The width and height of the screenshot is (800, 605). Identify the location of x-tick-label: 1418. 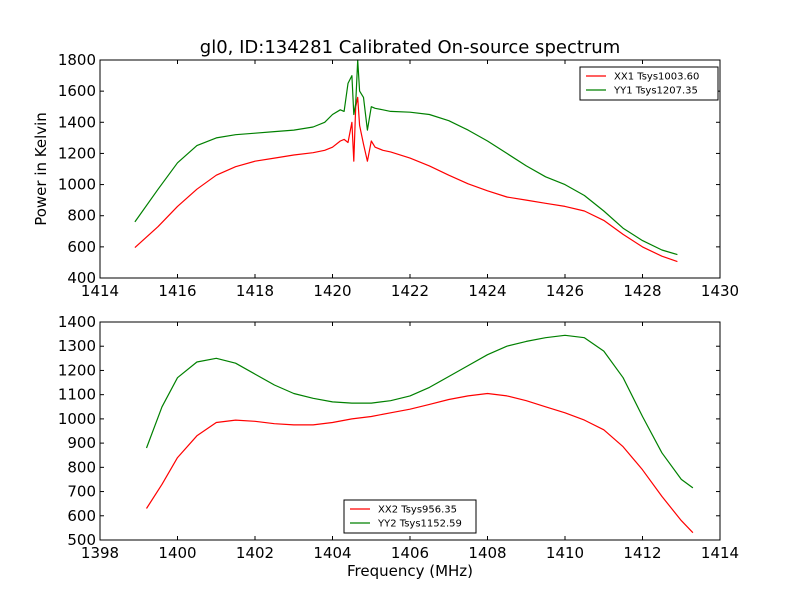
(255, 291).